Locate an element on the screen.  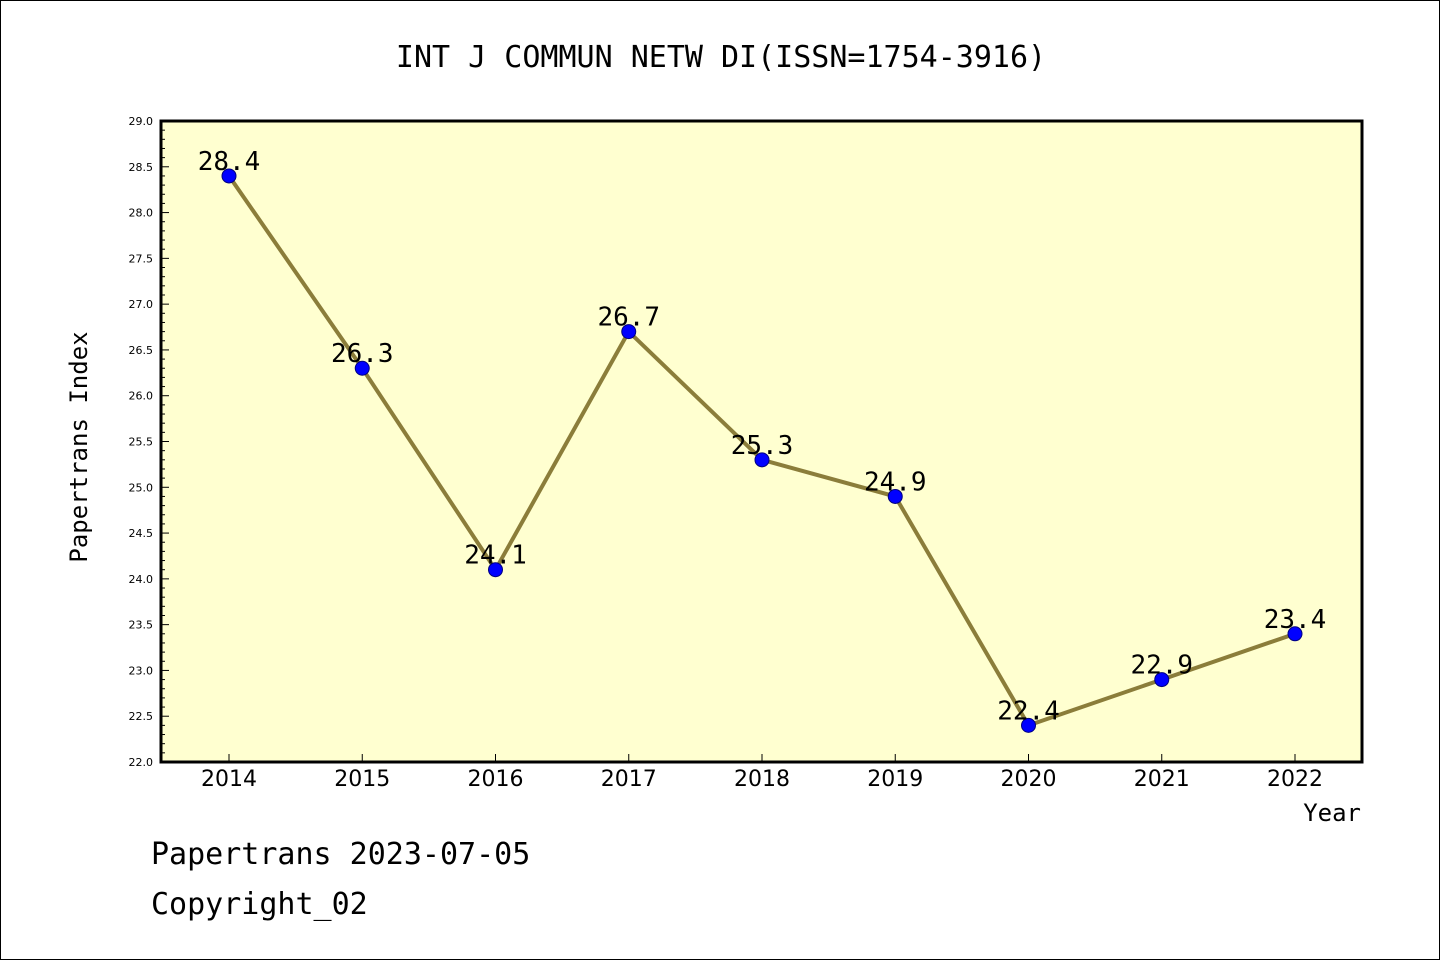
x-axis: 2014 2015 2016 2017 2018 2019 2020 2021 2022 is located at coordinates (762, 773).